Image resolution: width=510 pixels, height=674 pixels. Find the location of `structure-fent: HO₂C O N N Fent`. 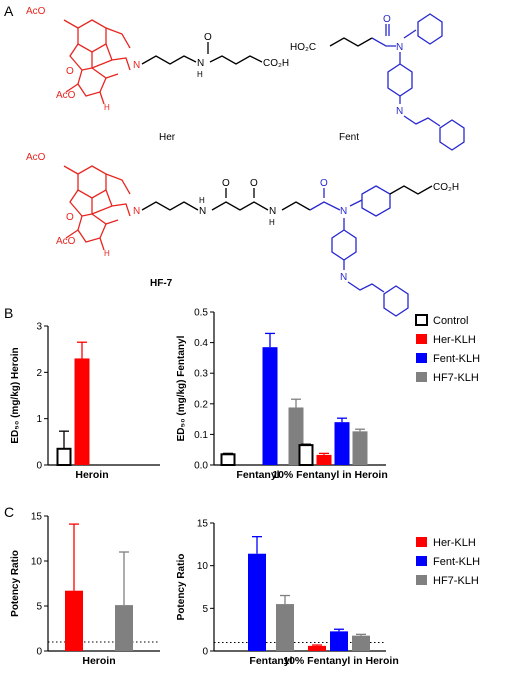

structure-fent: HO₂C O N N Fent is located at coordinates (377, 82).